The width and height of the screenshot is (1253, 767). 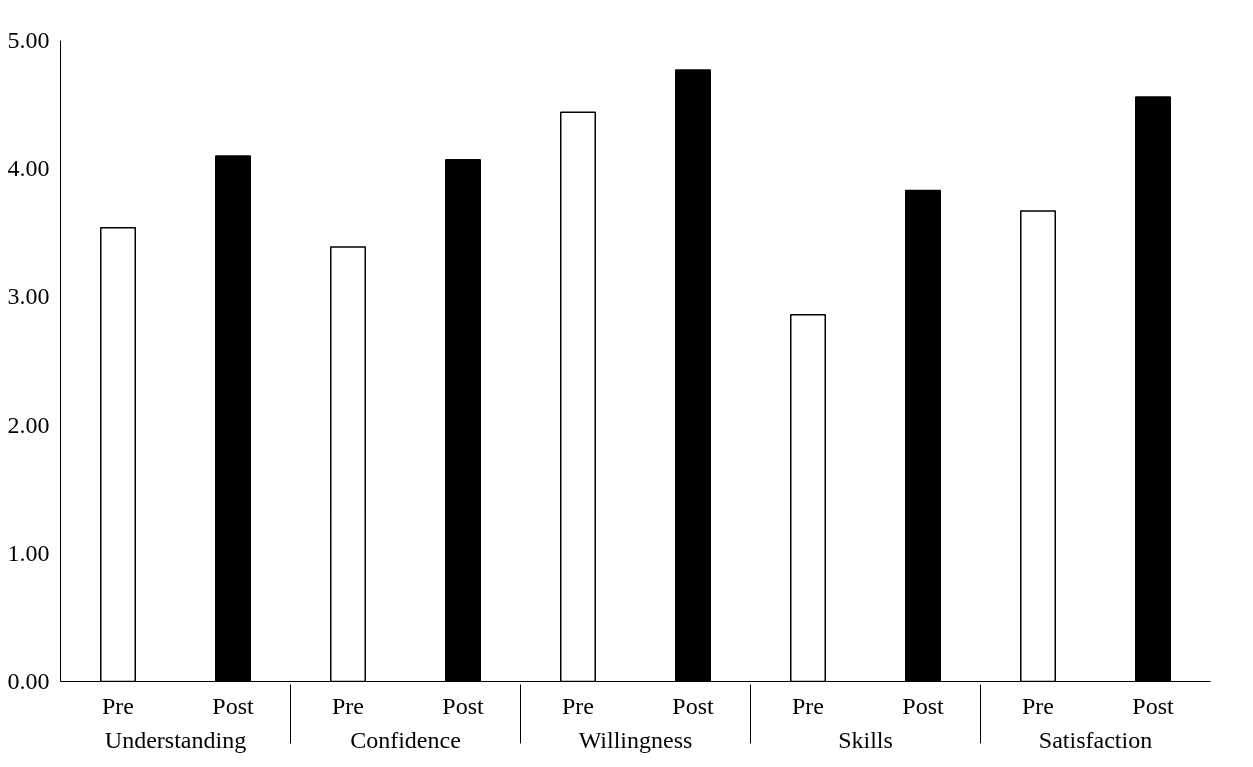 What do you see at coordinates (28, 552) in the screenshot?
I see `y-tick-label: 1.00` at bounding box center [28, 552].